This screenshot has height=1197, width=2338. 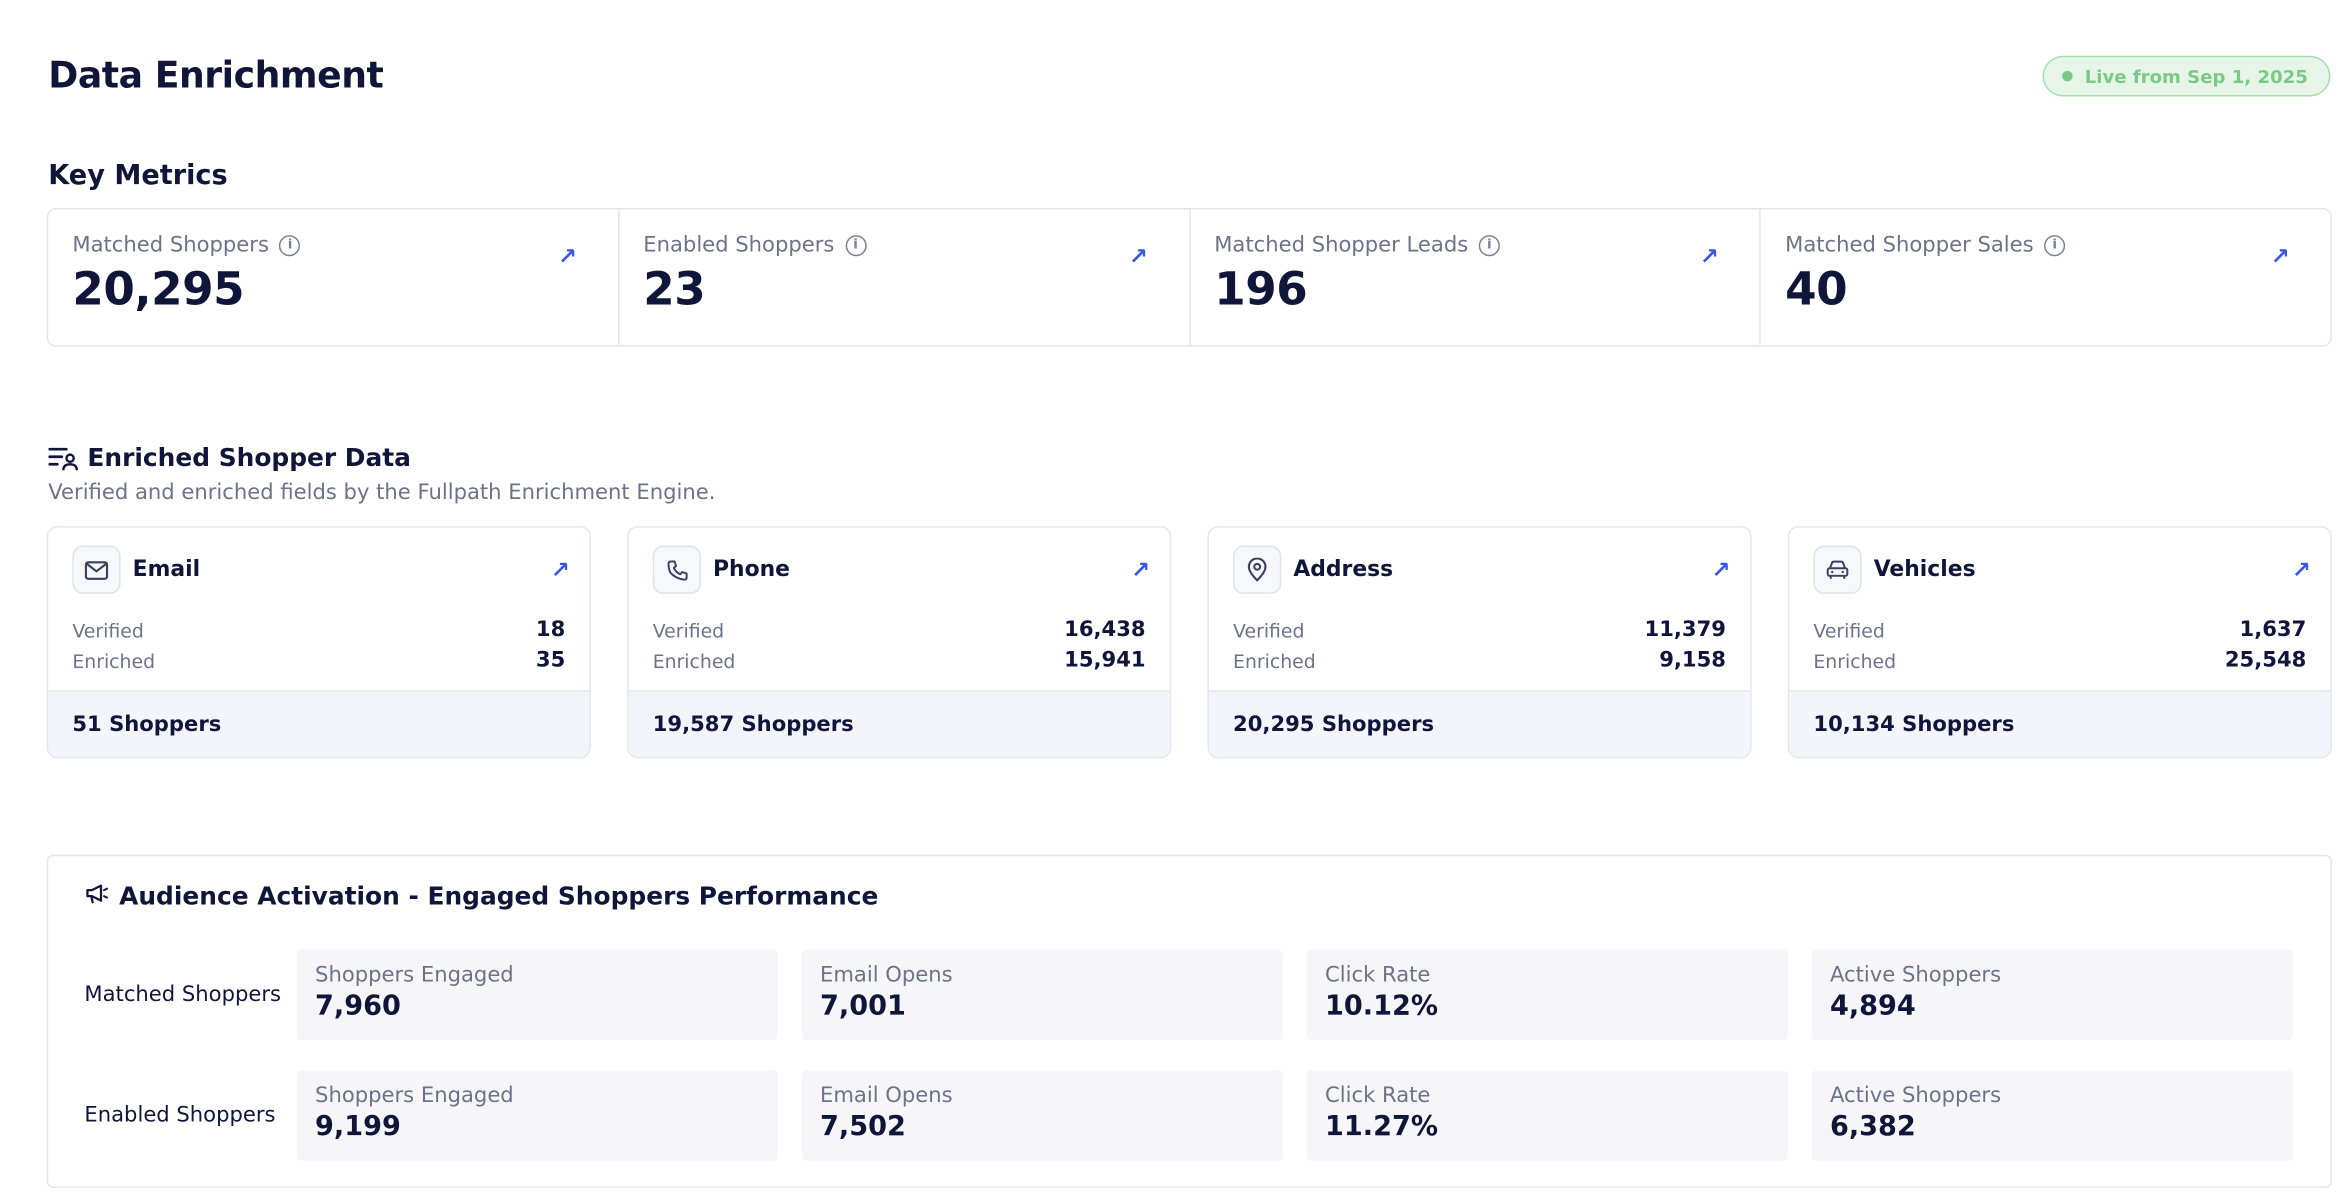 I want to click on verified-row: Verified 1,637, so click(x=2060, y=630).